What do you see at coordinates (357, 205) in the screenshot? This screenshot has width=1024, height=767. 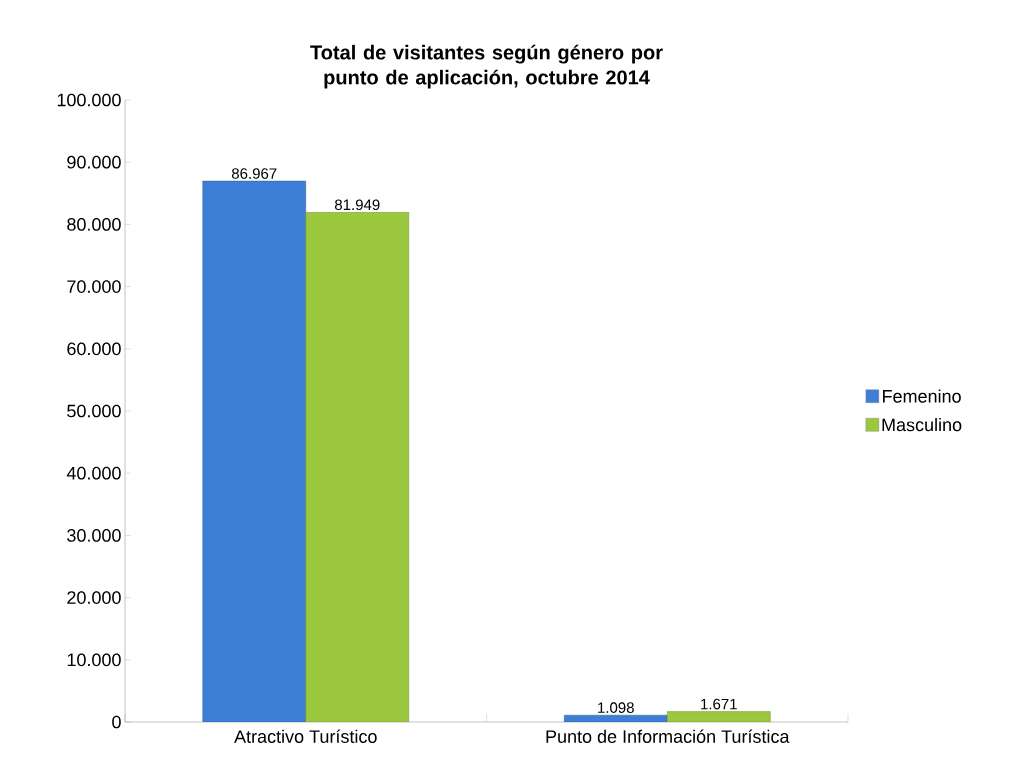 I see `data-label: 81.949` at bounding box center [357, 205].